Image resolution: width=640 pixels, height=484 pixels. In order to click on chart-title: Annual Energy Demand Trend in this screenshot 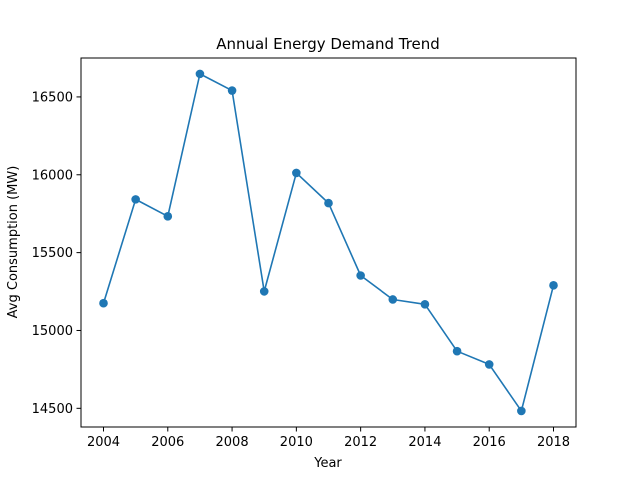, I will do `click(328, 44)`.